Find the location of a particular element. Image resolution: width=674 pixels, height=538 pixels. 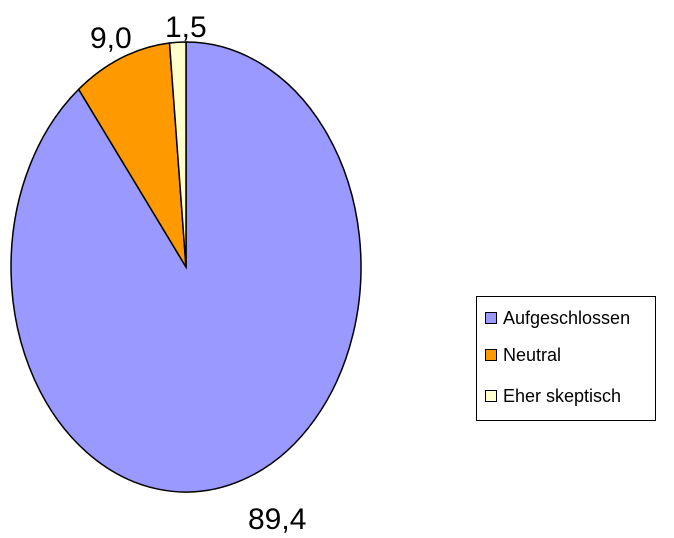

legend-item-neutral: Neutral is located at coordinates (523, 355).